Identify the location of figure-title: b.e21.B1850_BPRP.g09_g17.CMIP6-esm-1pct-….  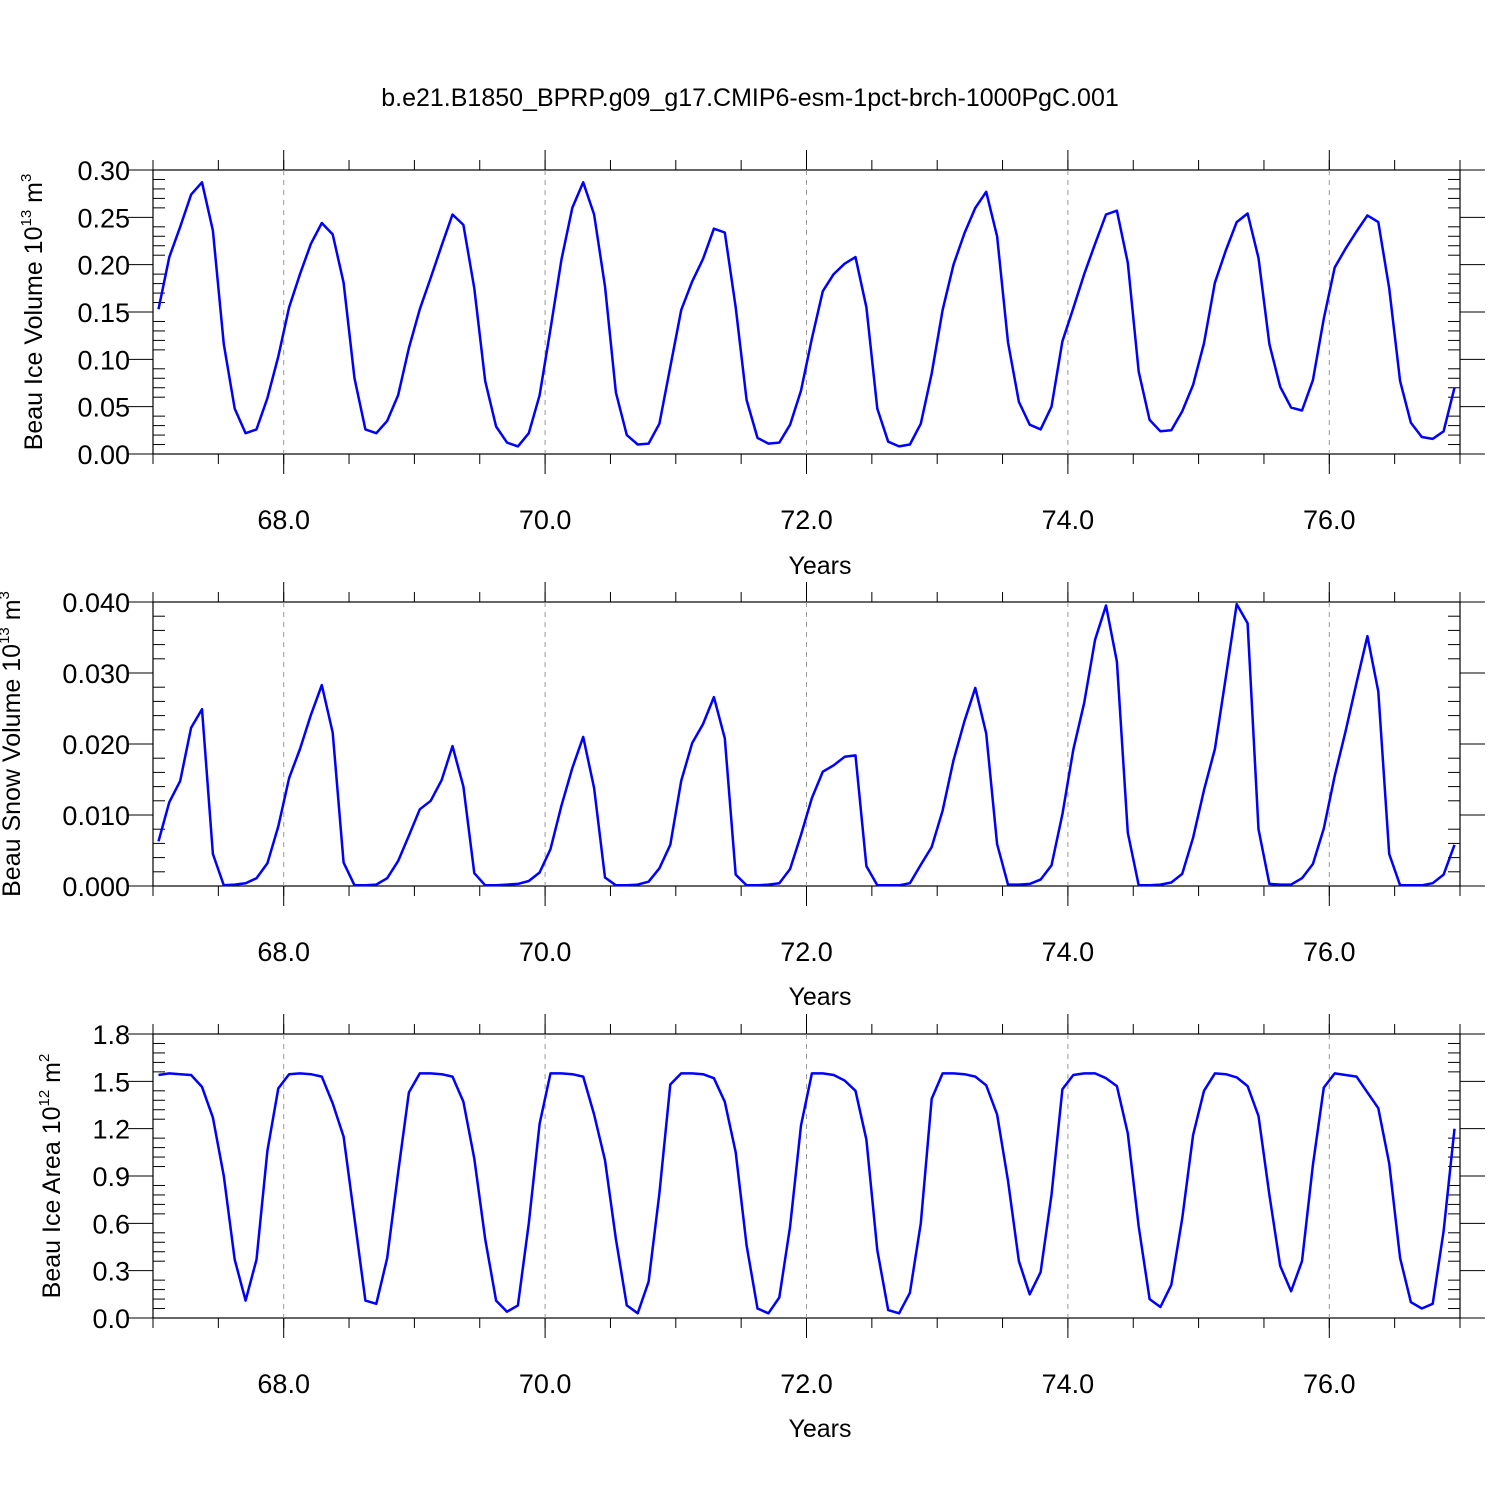
(750, 98).